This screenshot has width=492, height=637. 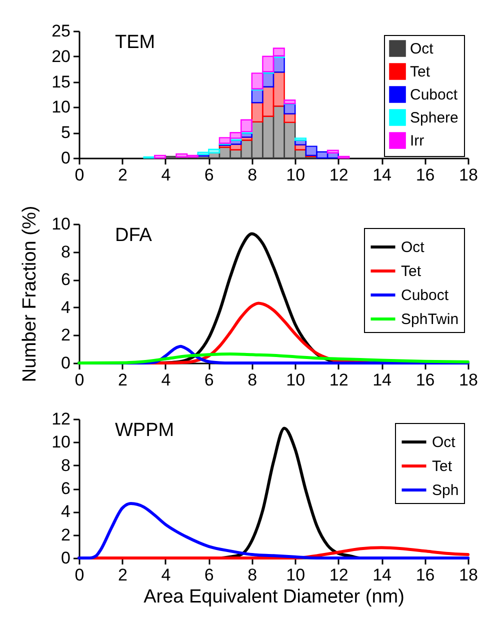 What do you see at coordinates (430, 319) in the screenshot?
I see `legend-label: SphTwin` at bounding box center [430, 319].